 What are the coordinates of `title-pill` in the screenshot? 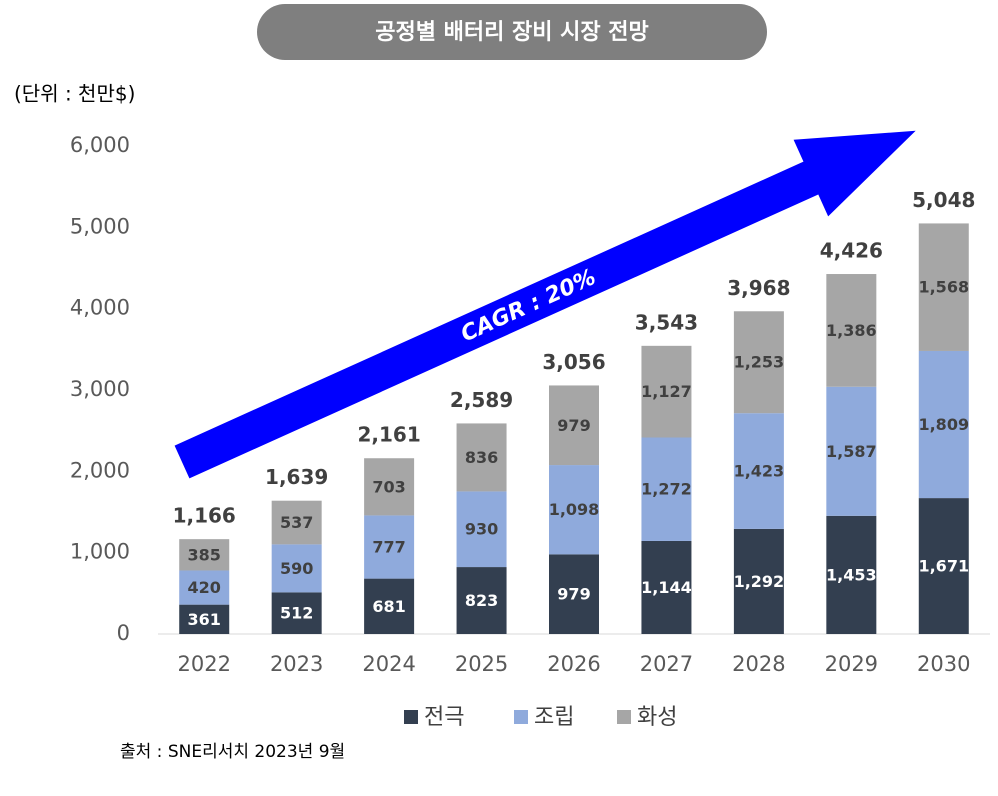 It's located at (512, 32).